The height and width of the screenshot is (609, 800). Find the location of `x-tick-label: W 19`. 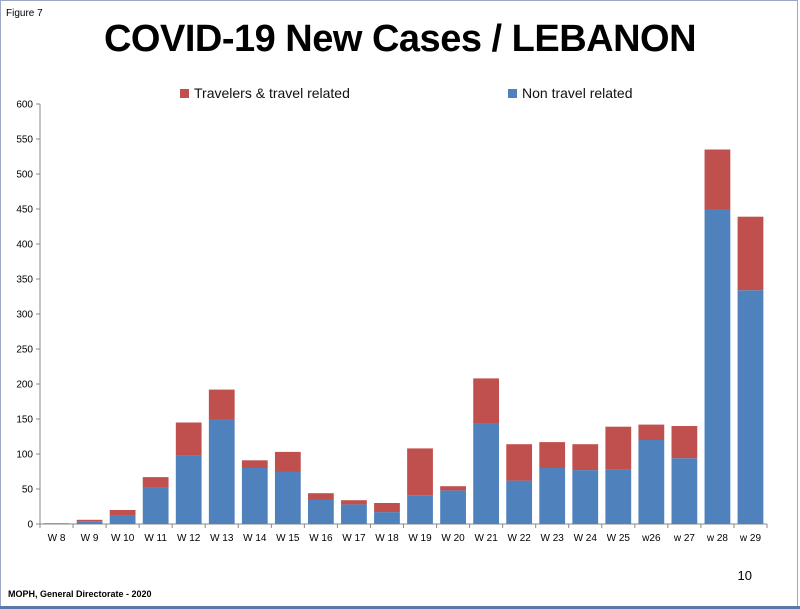

x-tick-label: W 19 is located at coordinates (420, 538).